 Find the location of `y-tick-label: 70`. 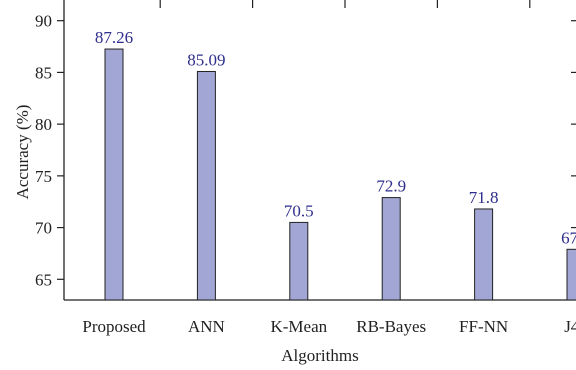

y-tick-label: 70 is located at coordinates (43, 228).